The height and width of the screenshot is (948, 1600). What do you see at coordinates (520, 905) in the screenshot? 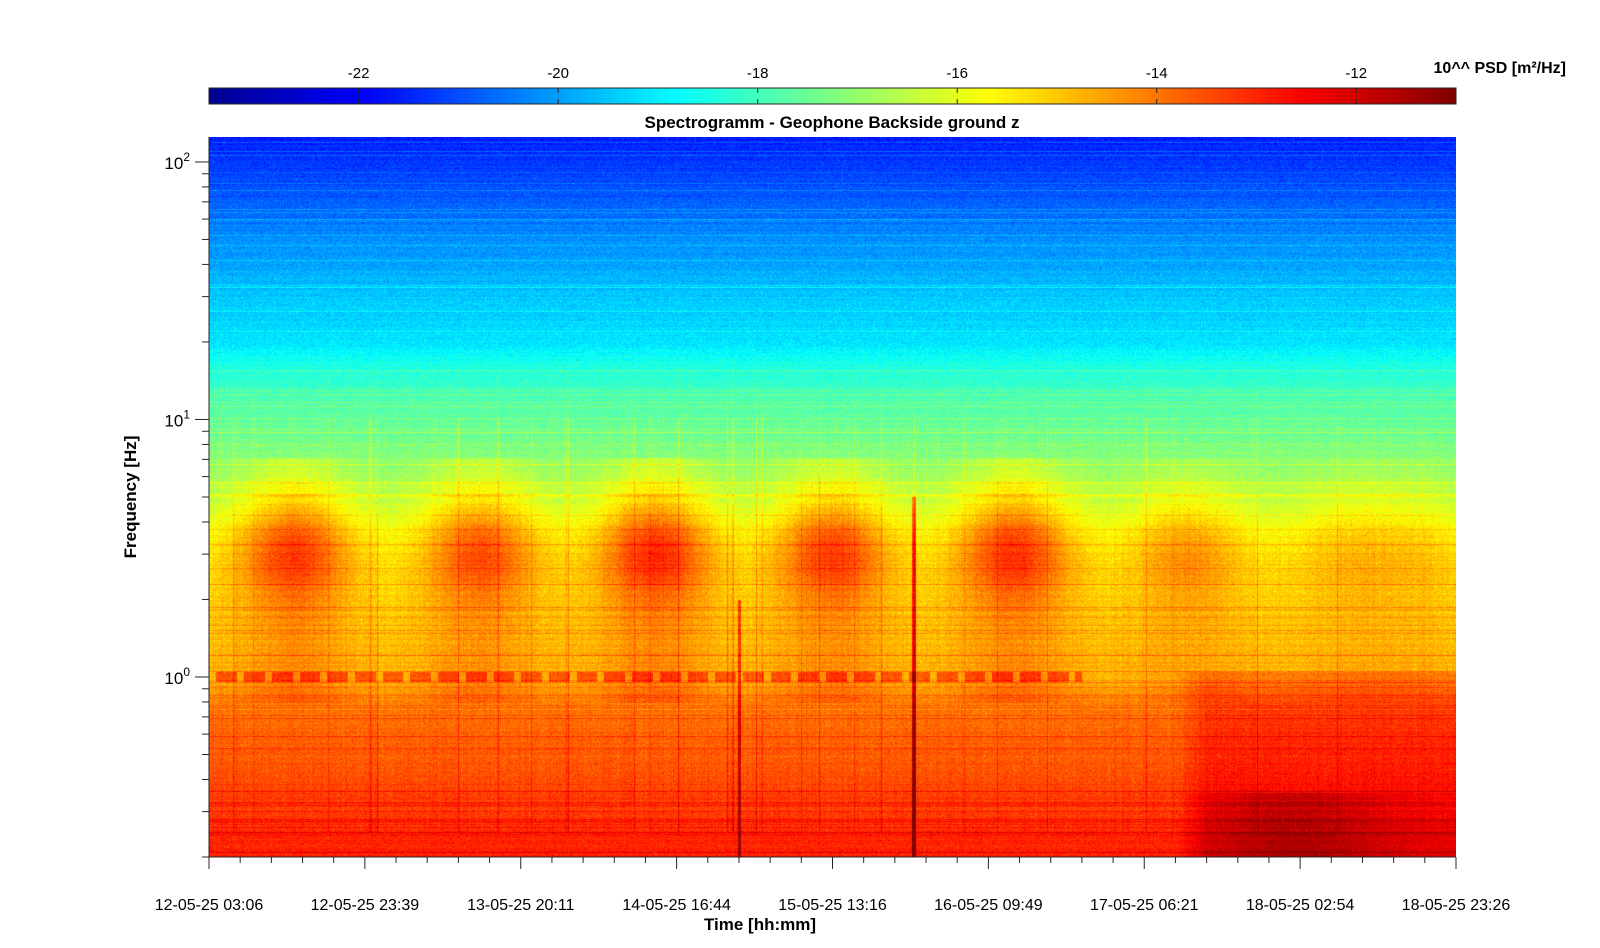
I see `x-tick-label: 13-05-25 20:11` at bounding box center [520, 905].